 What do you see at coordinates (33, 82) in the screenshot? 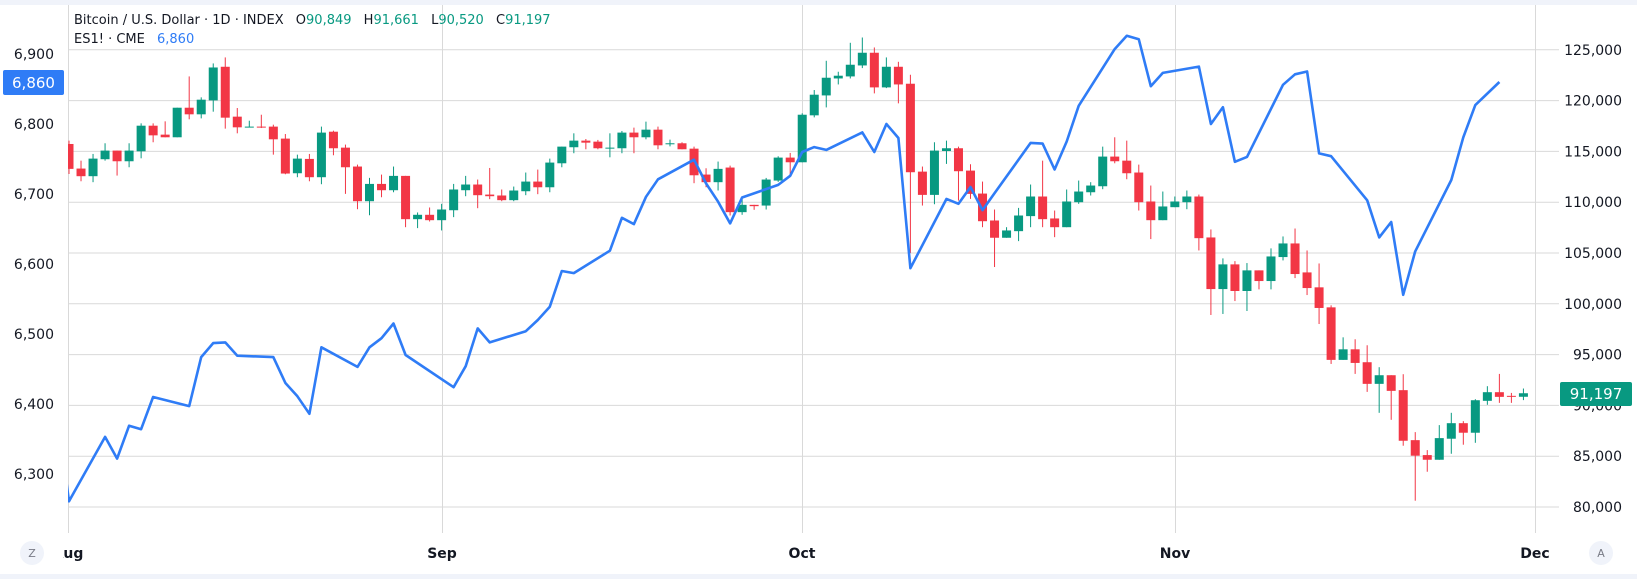
I see `compare-price-tag: 6,860` at bounding box center [33, 82].